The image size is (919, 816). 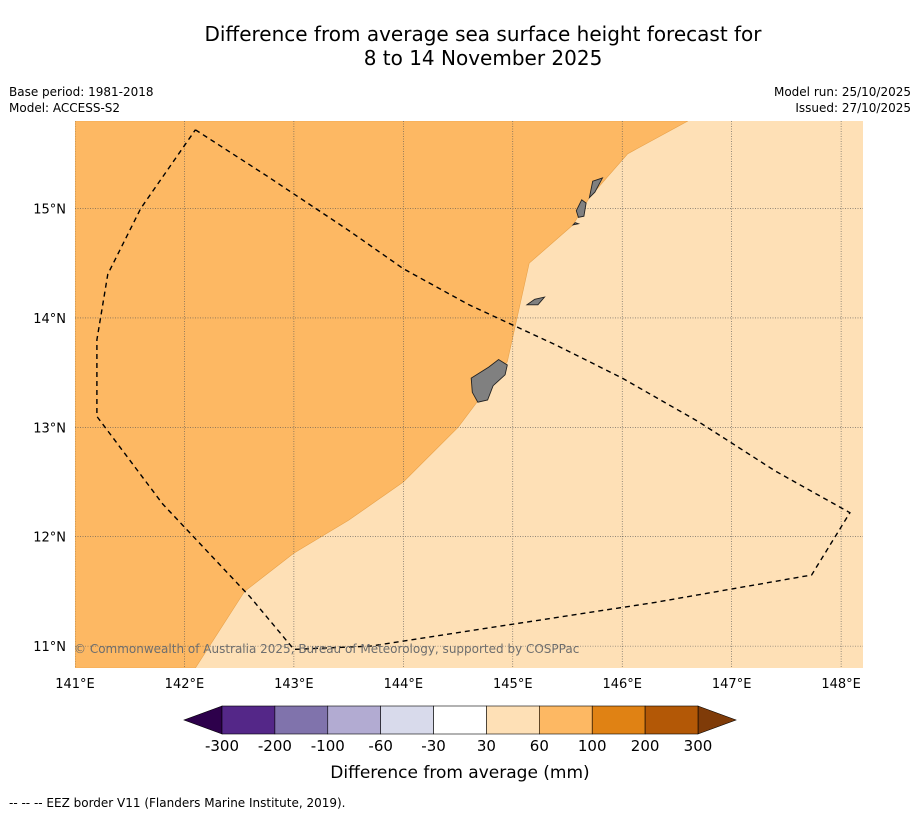 What do you see at coordinates (459, 773) in the screenshot?
I see `colorbar-title: Difference from average (mm)` at bounding box center [459, 773].